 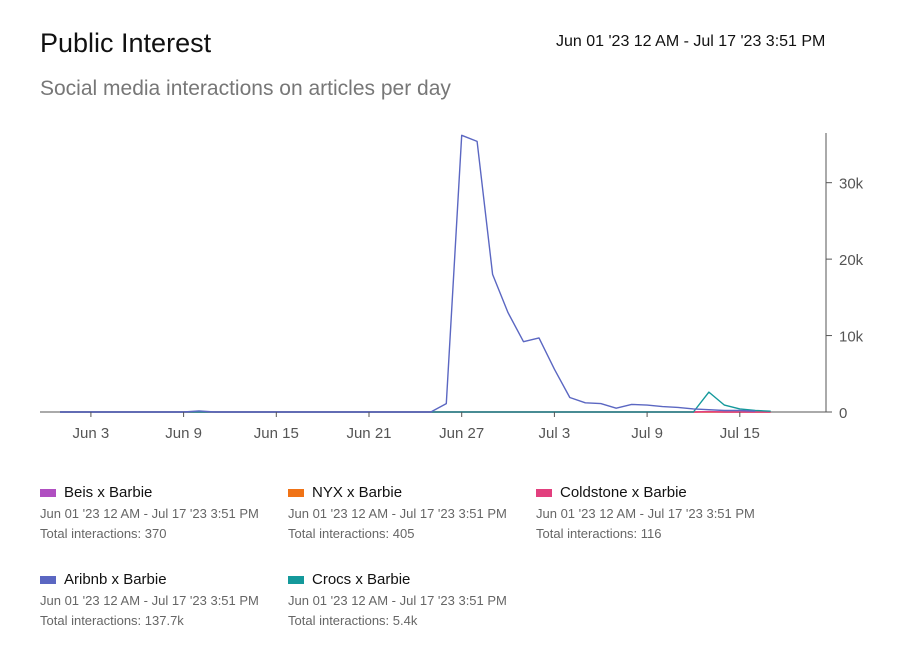 I want to click on legend-total: Total interactions: 137.7k, so click(x=112, y=620).